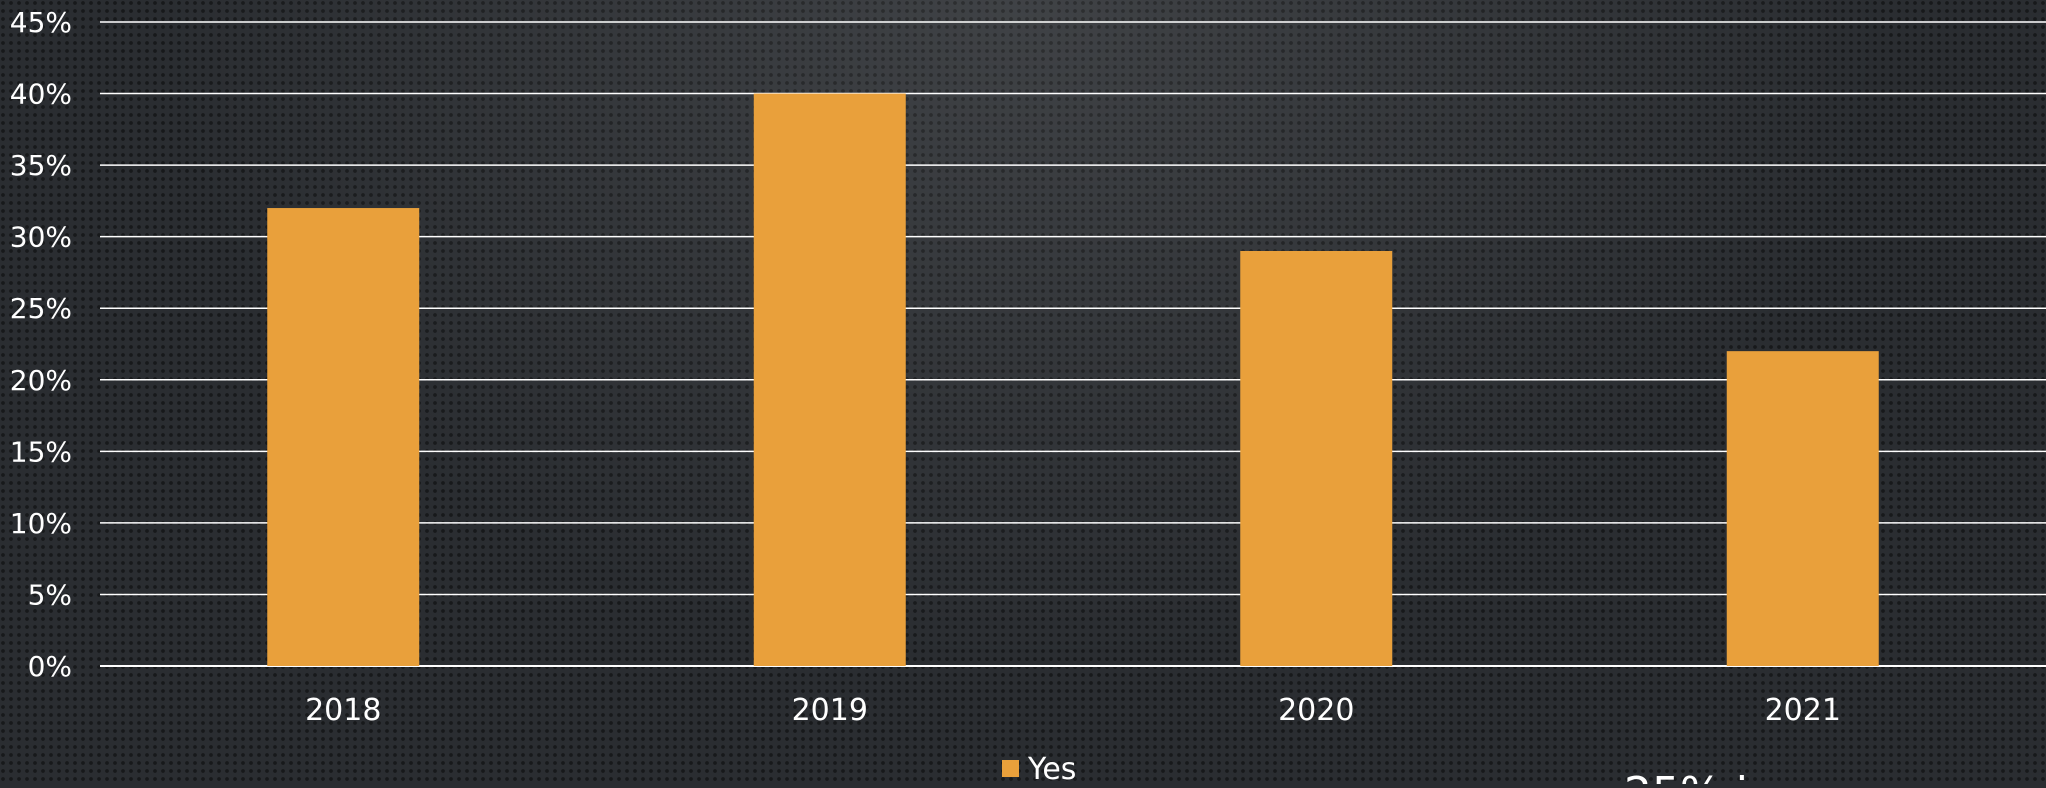 The height and width of the screenshot is (788, 2046). Describe the element at coordinates (1316, 458) in the screenshot. I see `bar-2020` at that location.